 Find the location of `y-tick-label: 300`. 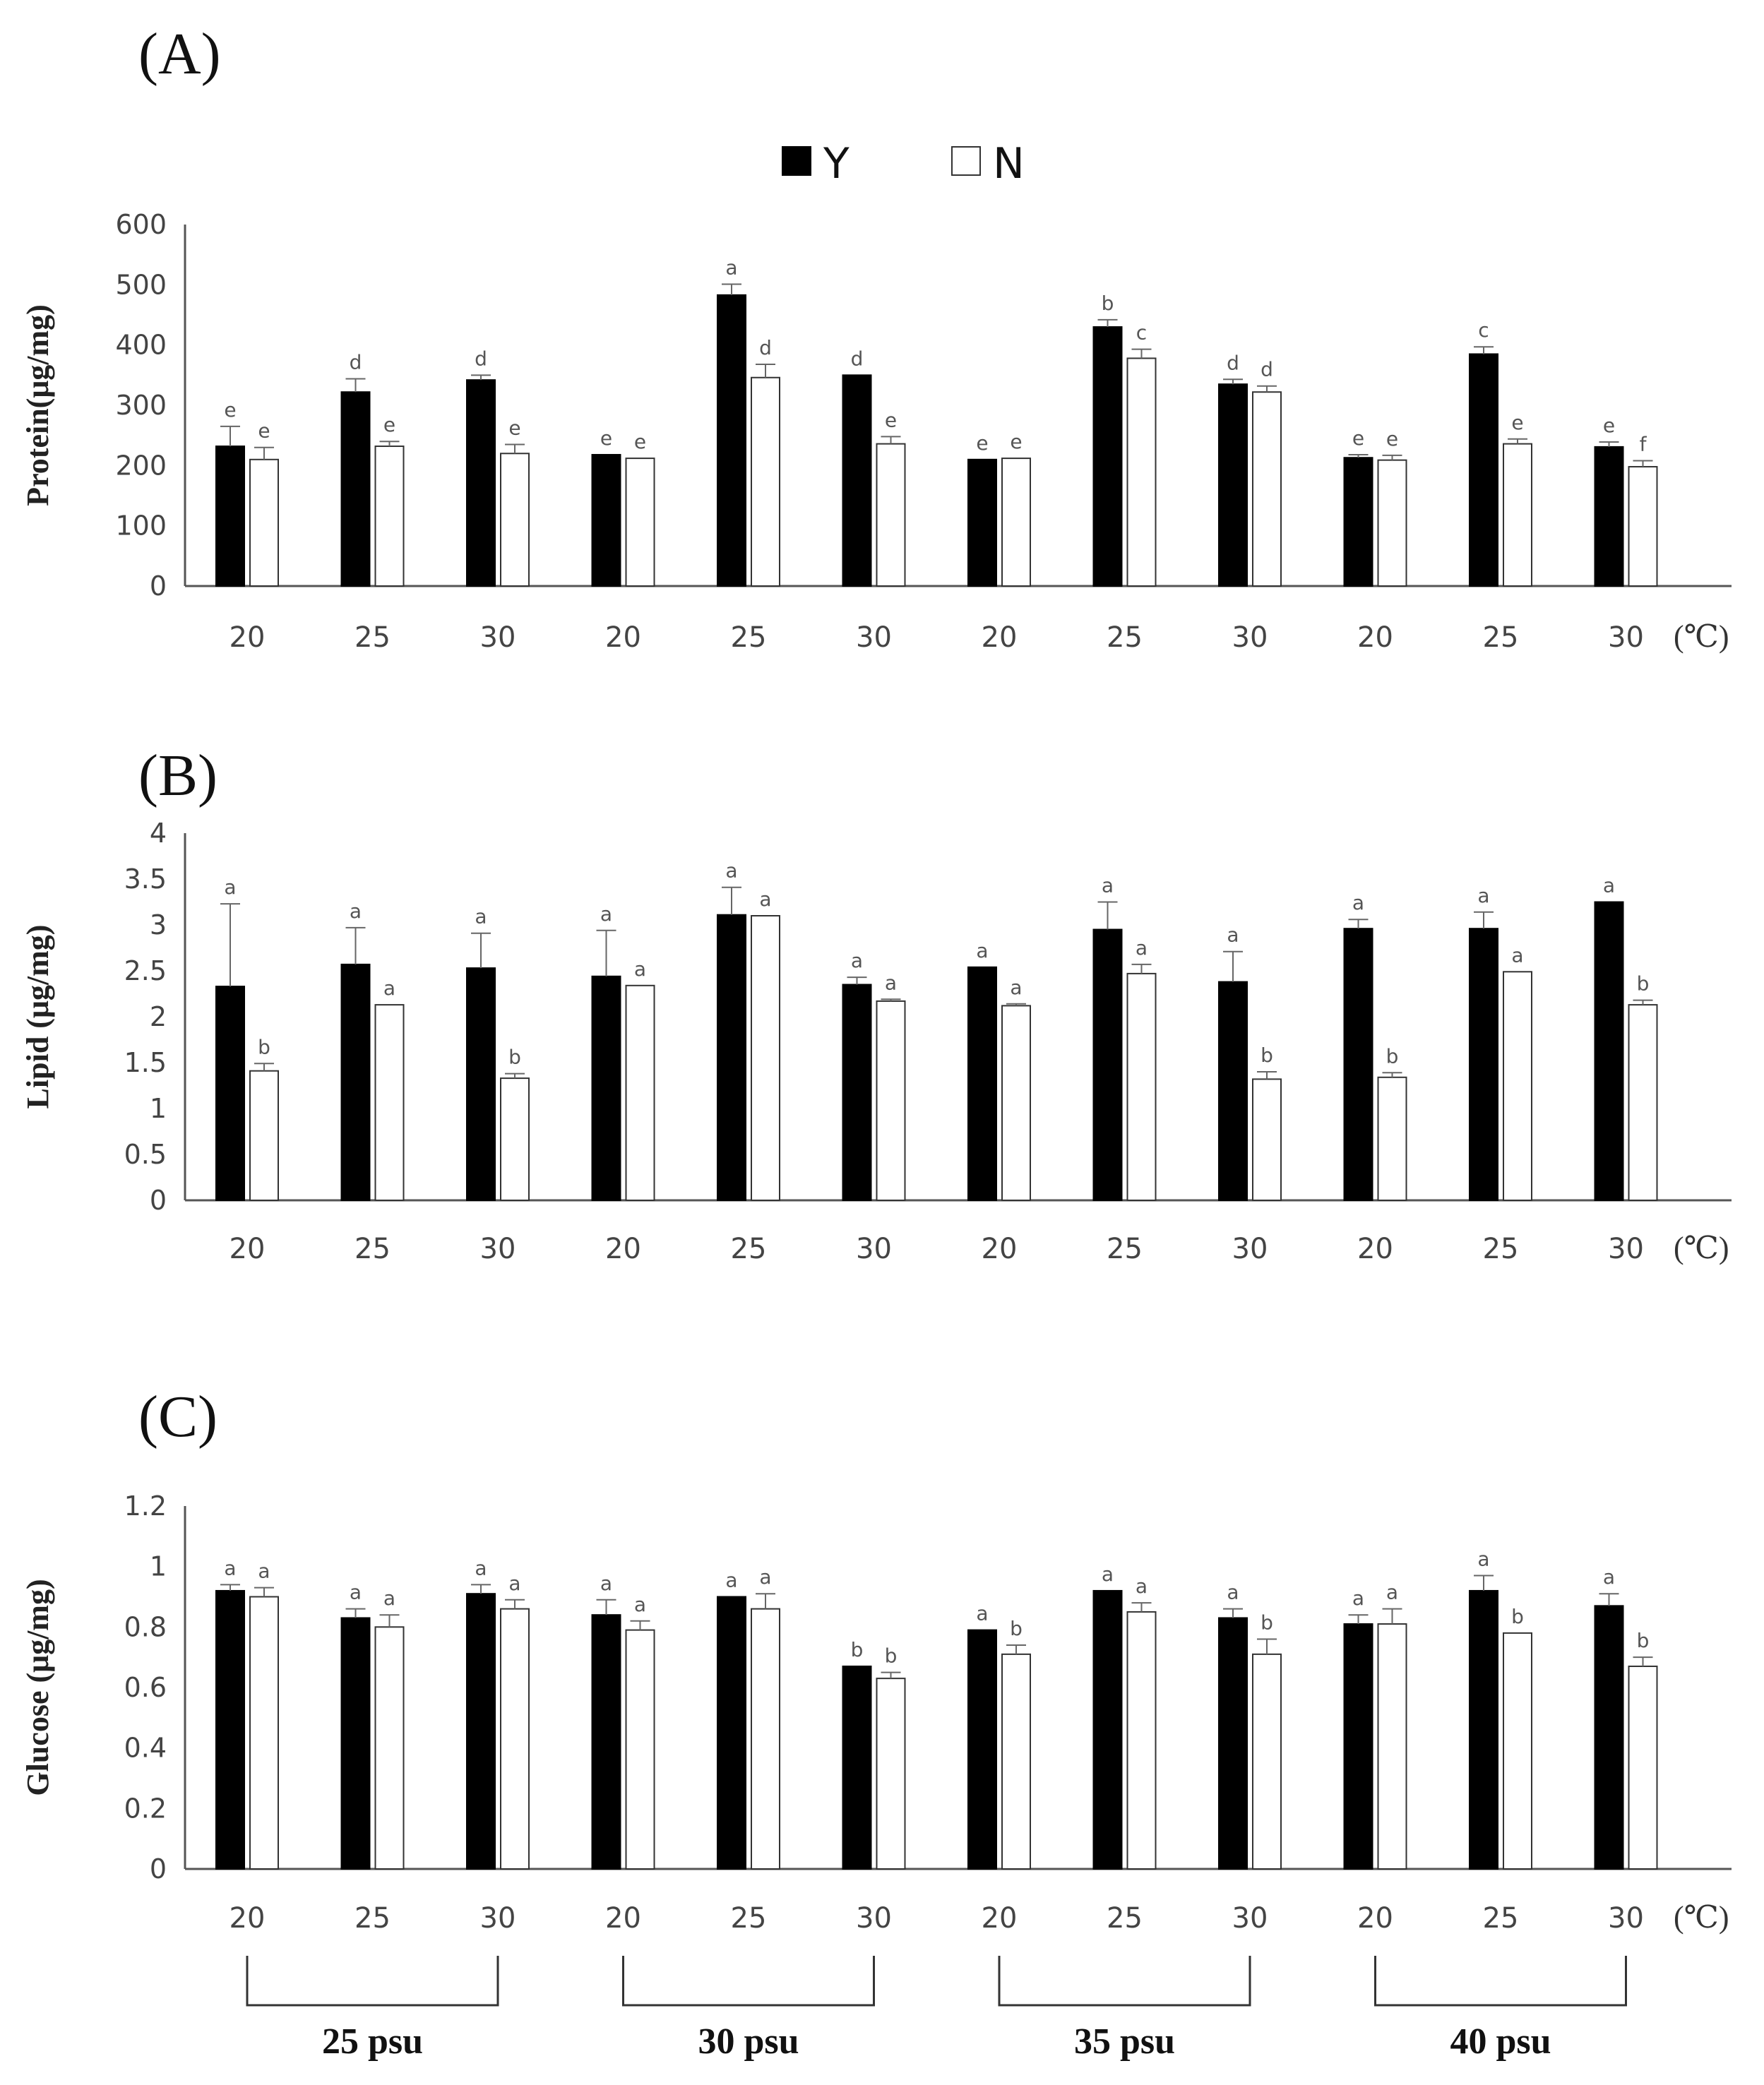

y-tick-label: 300 is located at coordinates (141, 405).